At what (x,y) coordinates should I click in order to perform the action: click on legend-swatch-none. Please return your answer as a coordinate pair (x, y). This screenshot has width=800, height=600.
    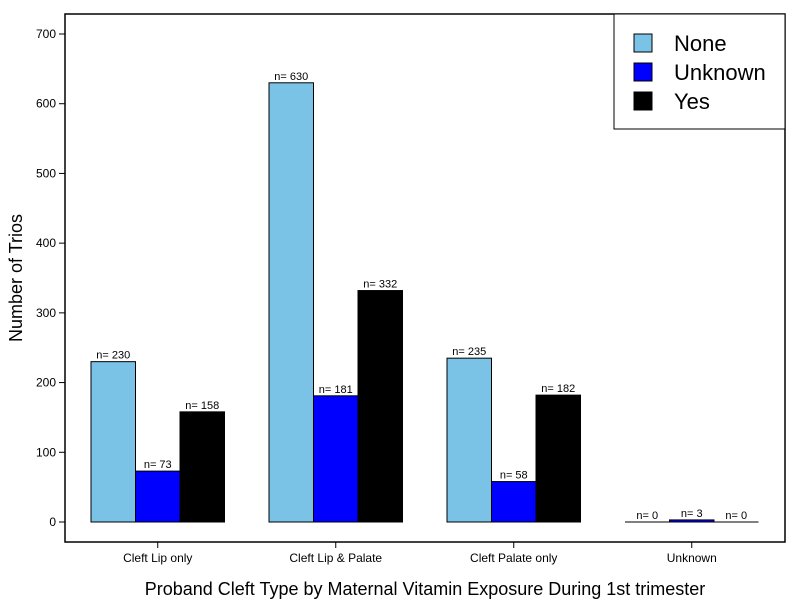
    Looking at the image, I should click on (643, 43).